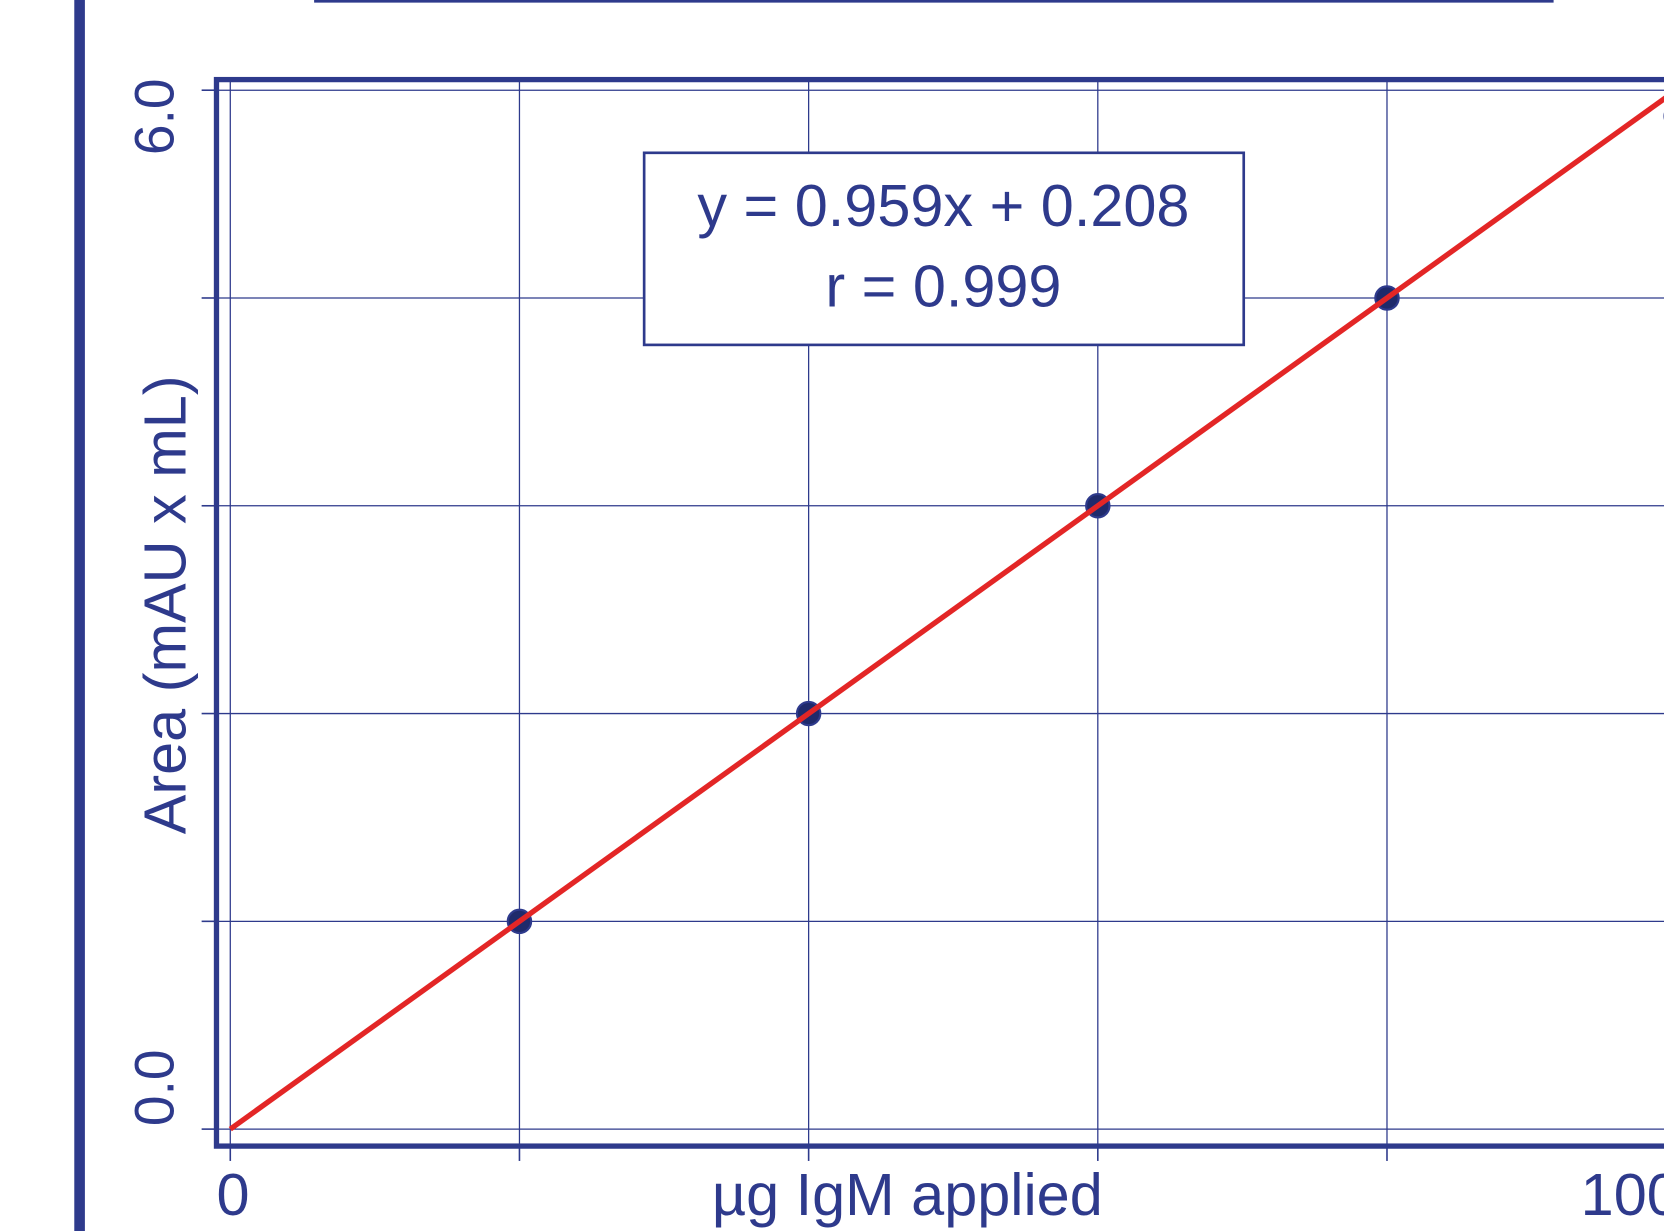  I want to click on y-tick-label: 0.0, so click(155, 1087).